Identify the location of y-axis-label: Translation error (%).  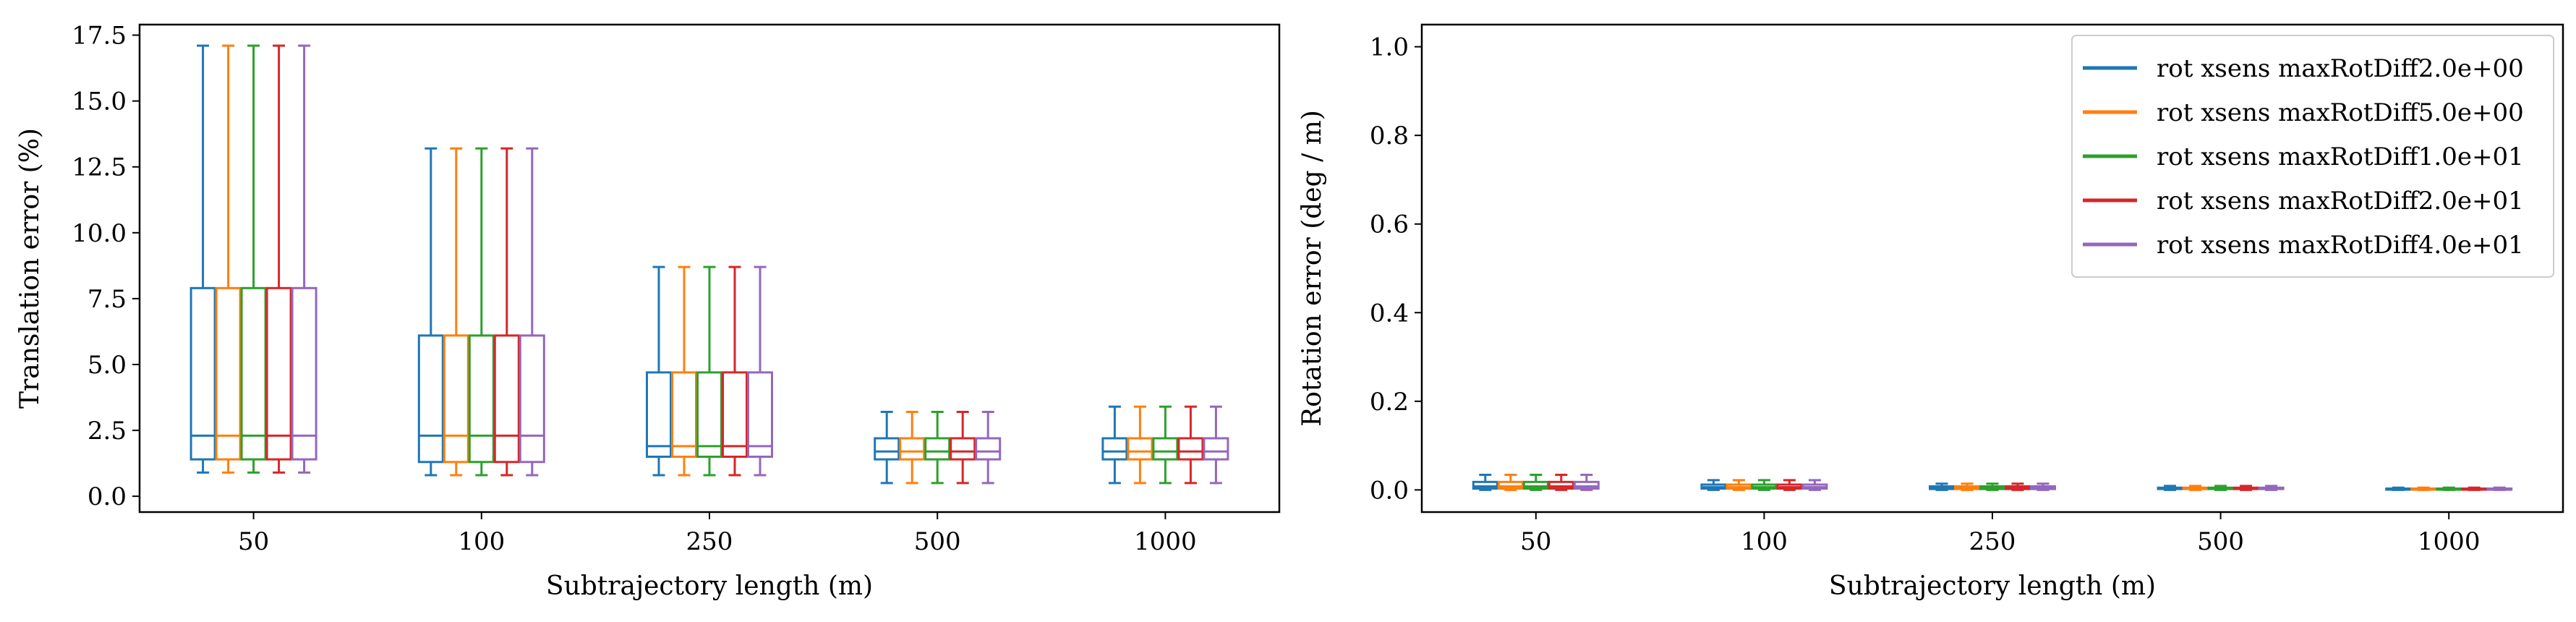
(30, 268).